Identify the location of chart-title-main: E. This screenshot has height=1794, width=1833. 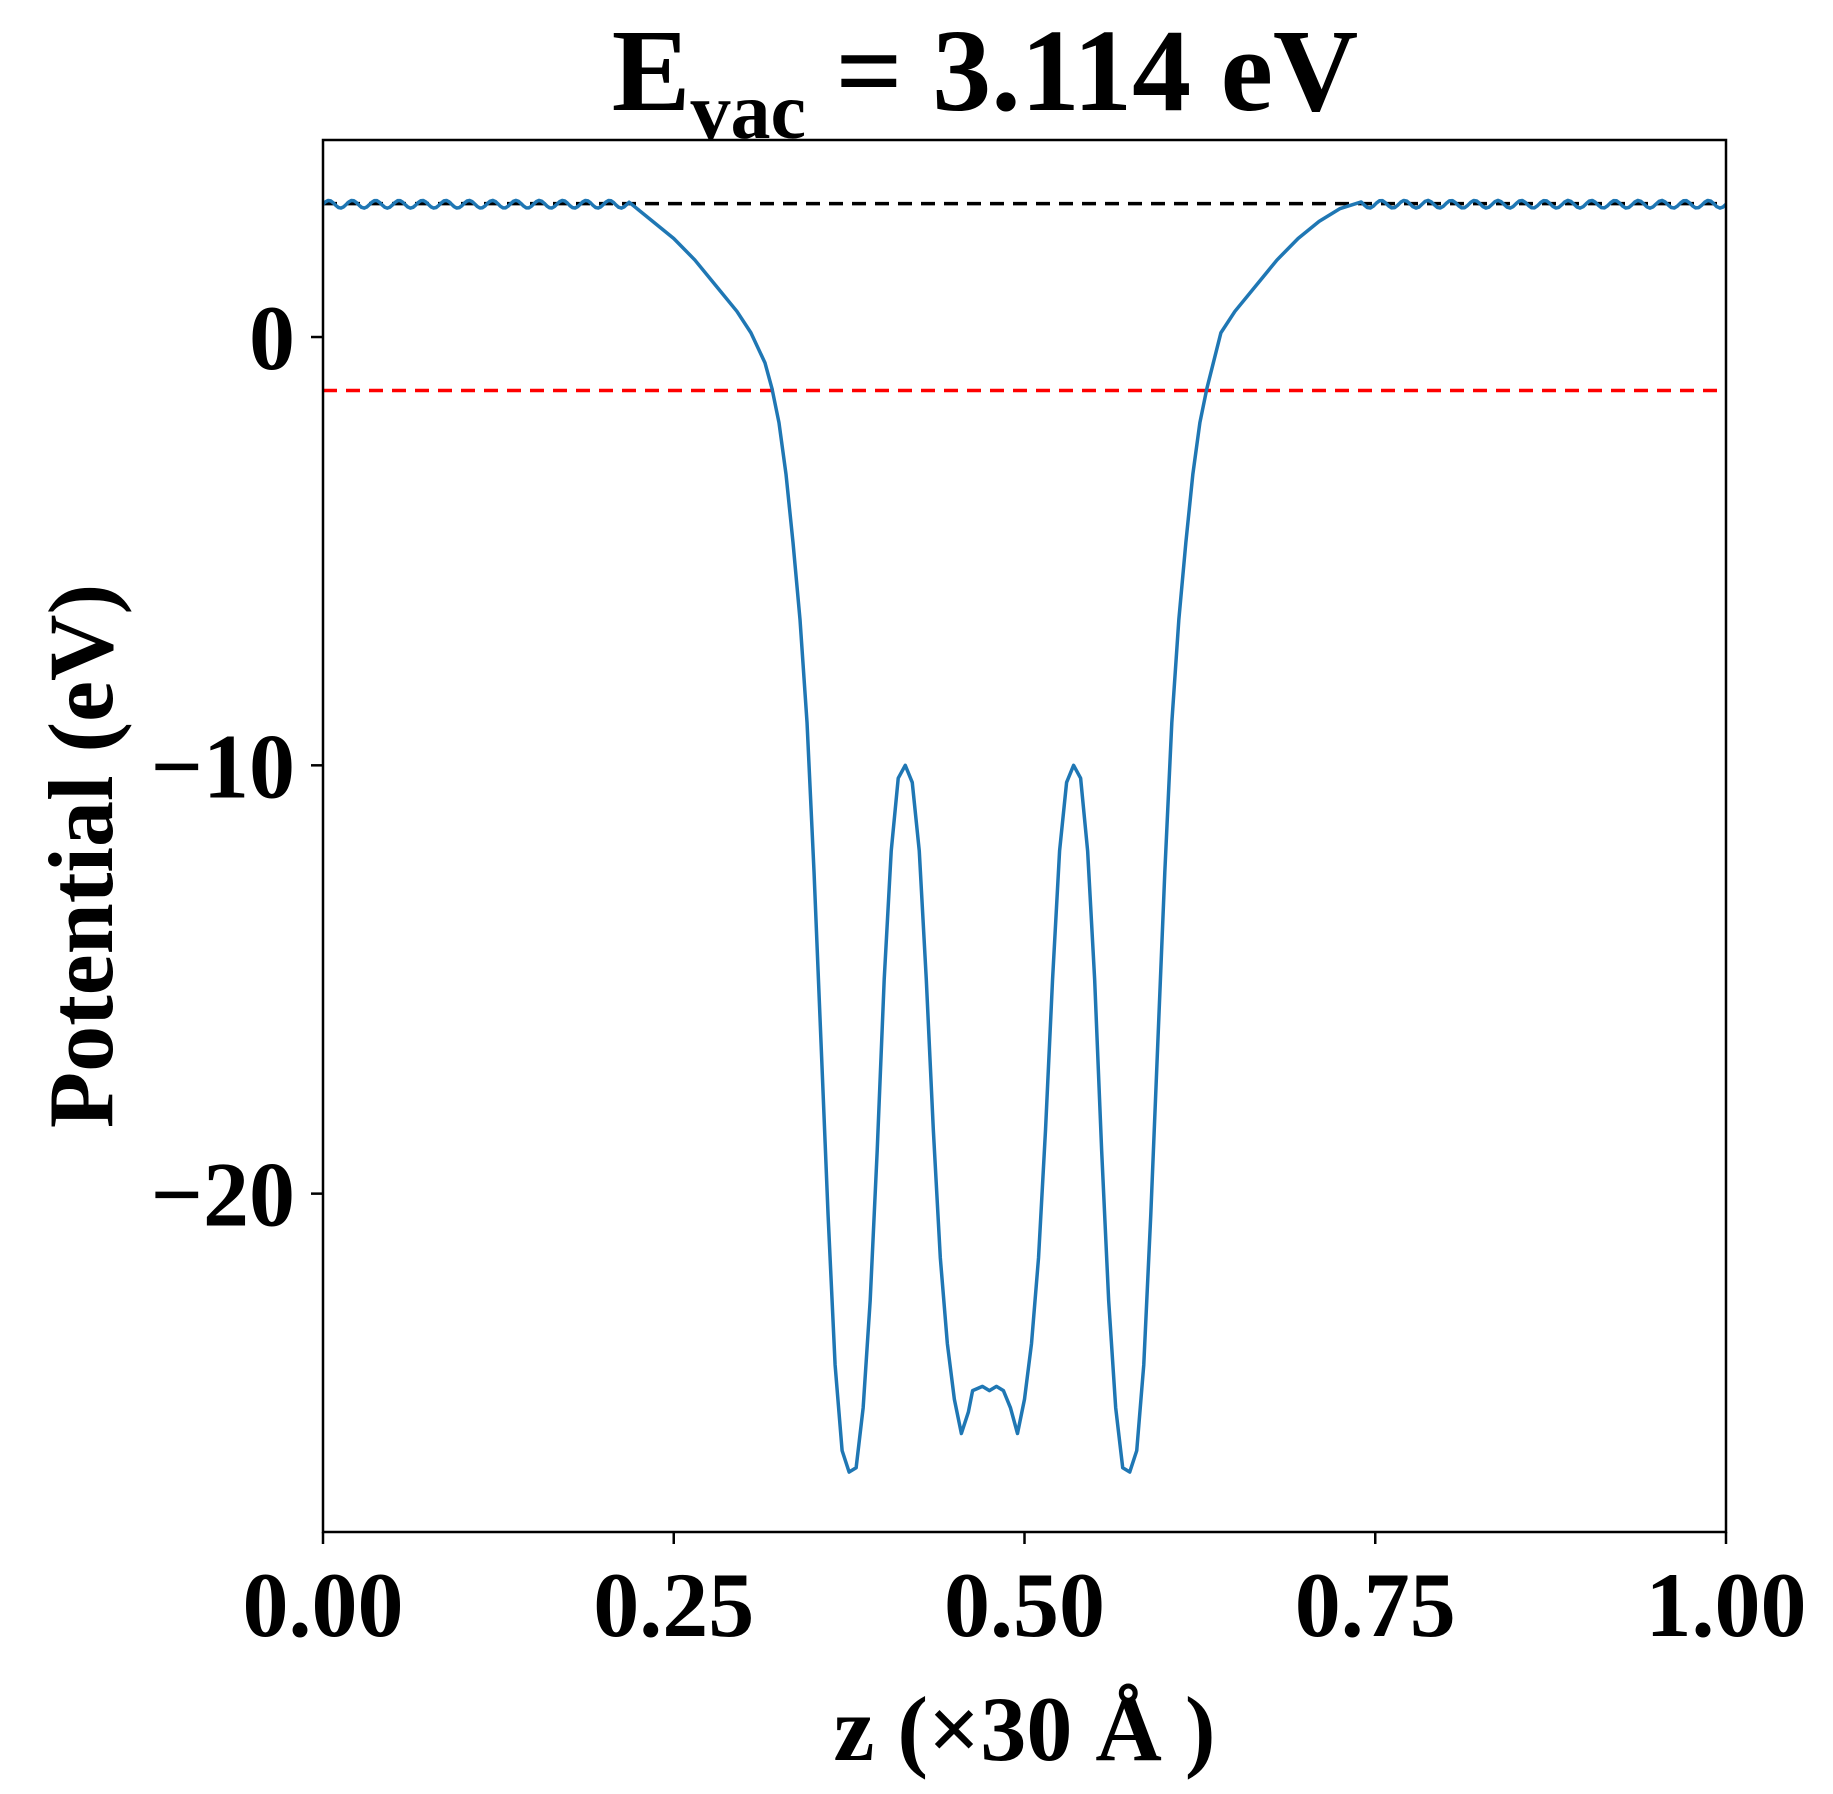
(651, 70).